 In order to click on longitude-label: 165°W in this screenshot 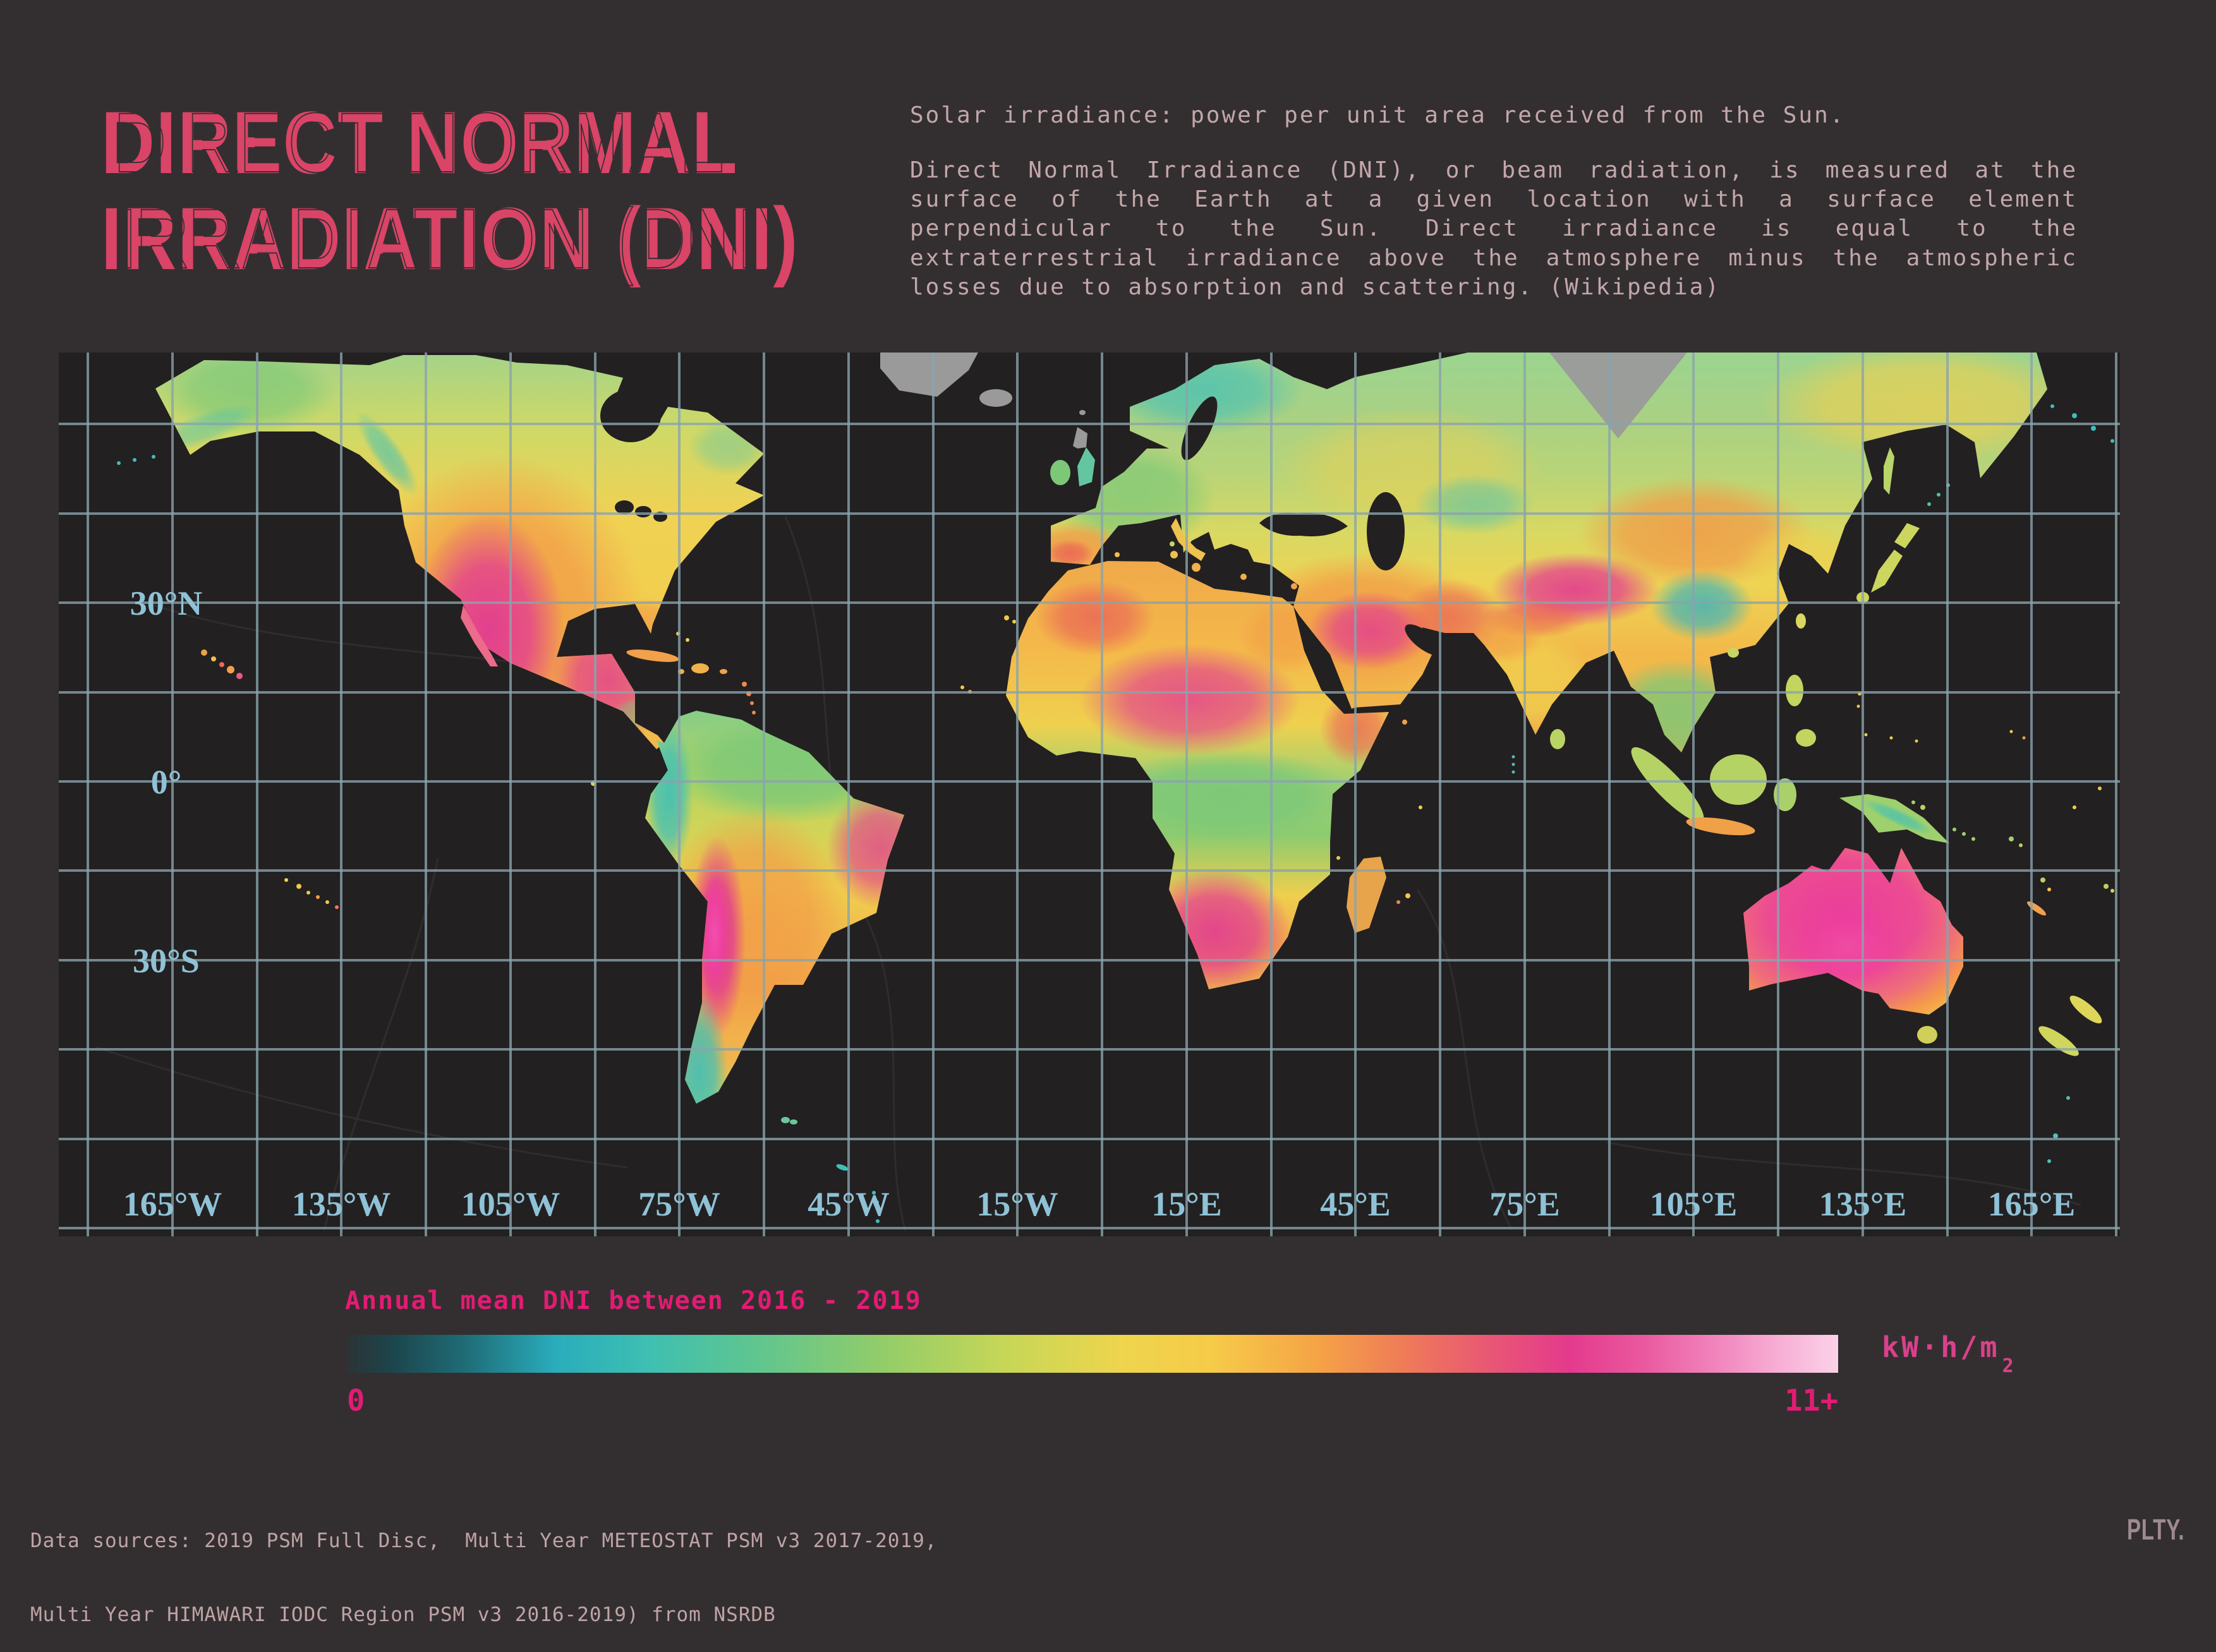, I will do `click(172, 1204)`.